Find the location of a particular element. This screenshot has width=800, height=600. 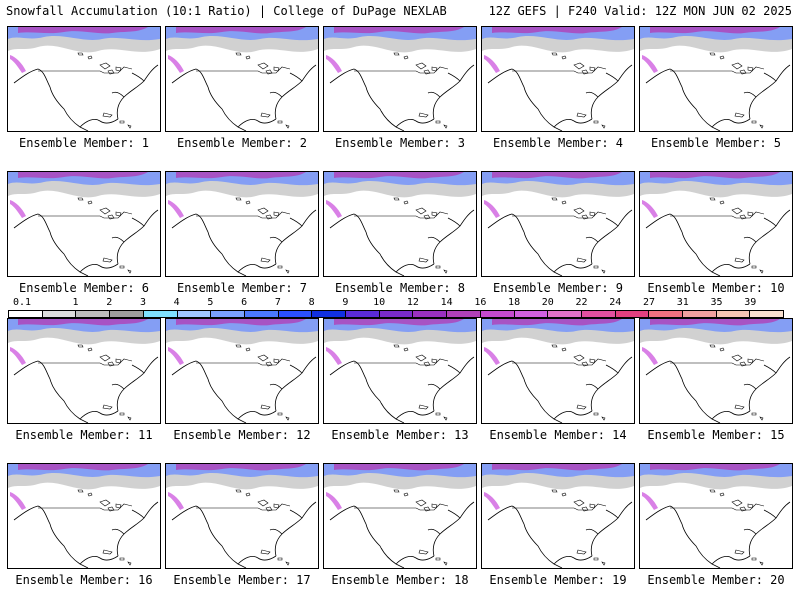

colorbar-tick-label: 18 is located at coordinates (514, 302).